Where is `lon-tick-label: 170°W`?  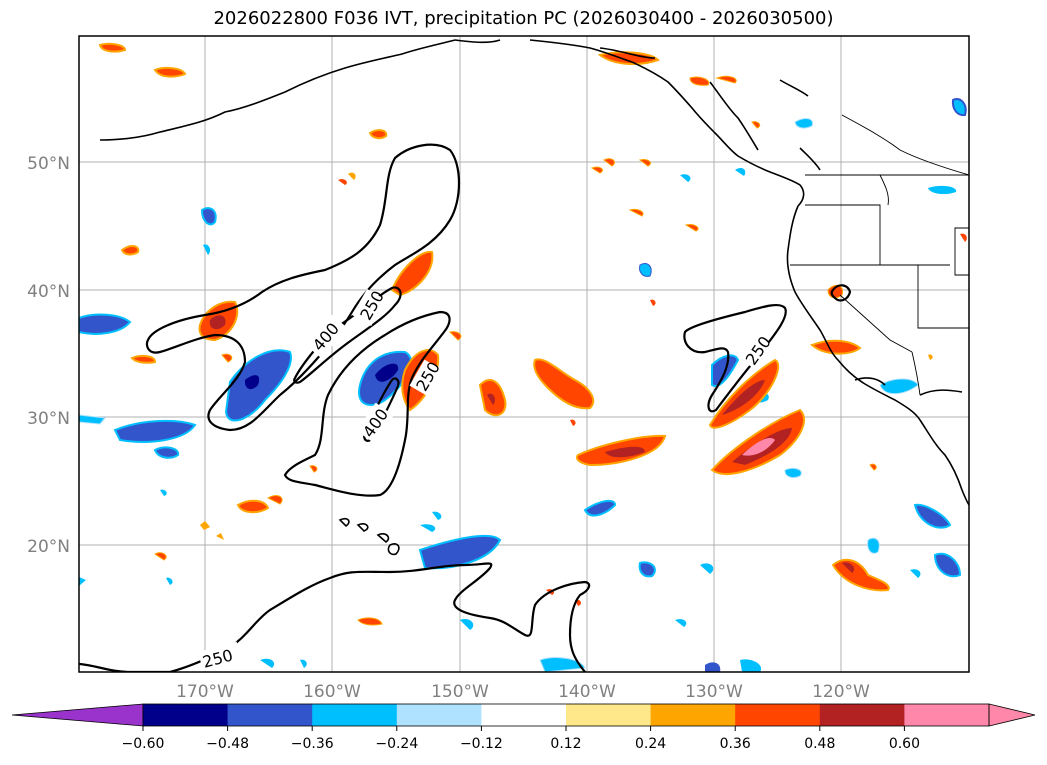 lon-tick-label: 170°W is located at coordinates (205, 692).